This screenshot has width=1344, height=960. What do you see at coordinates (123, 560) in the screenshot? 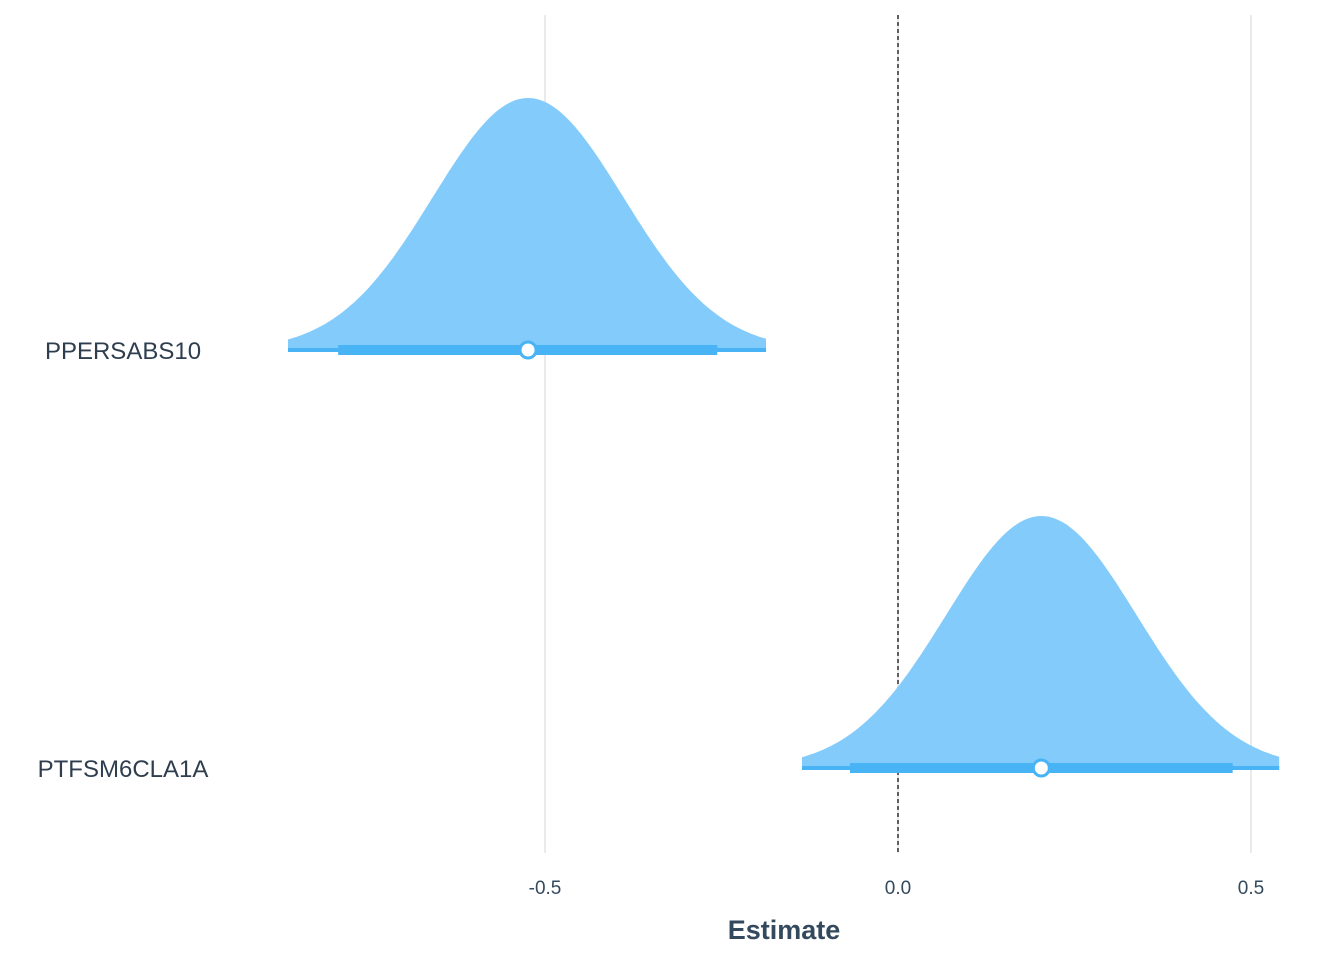
I see `y-axis-labels: PPERSABS10 PTFSM6CLA1A` at bounding box center [123, 560].